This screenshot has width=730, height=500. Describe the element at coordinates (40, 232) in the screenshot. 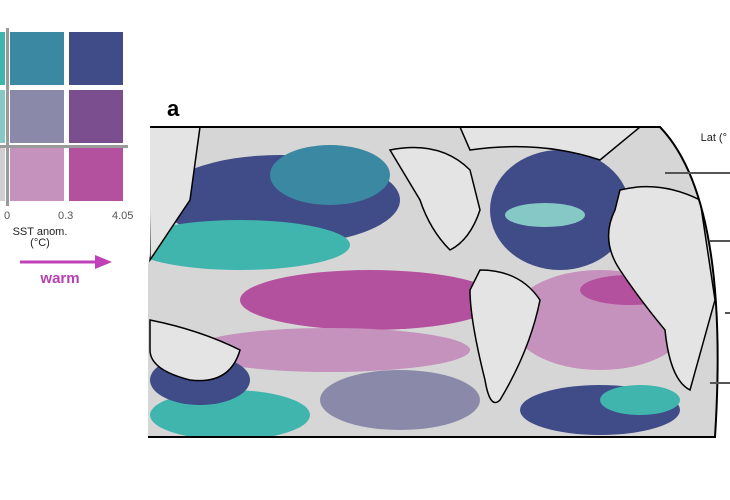

I see `legend-xlabel: SST anom.` at that location.